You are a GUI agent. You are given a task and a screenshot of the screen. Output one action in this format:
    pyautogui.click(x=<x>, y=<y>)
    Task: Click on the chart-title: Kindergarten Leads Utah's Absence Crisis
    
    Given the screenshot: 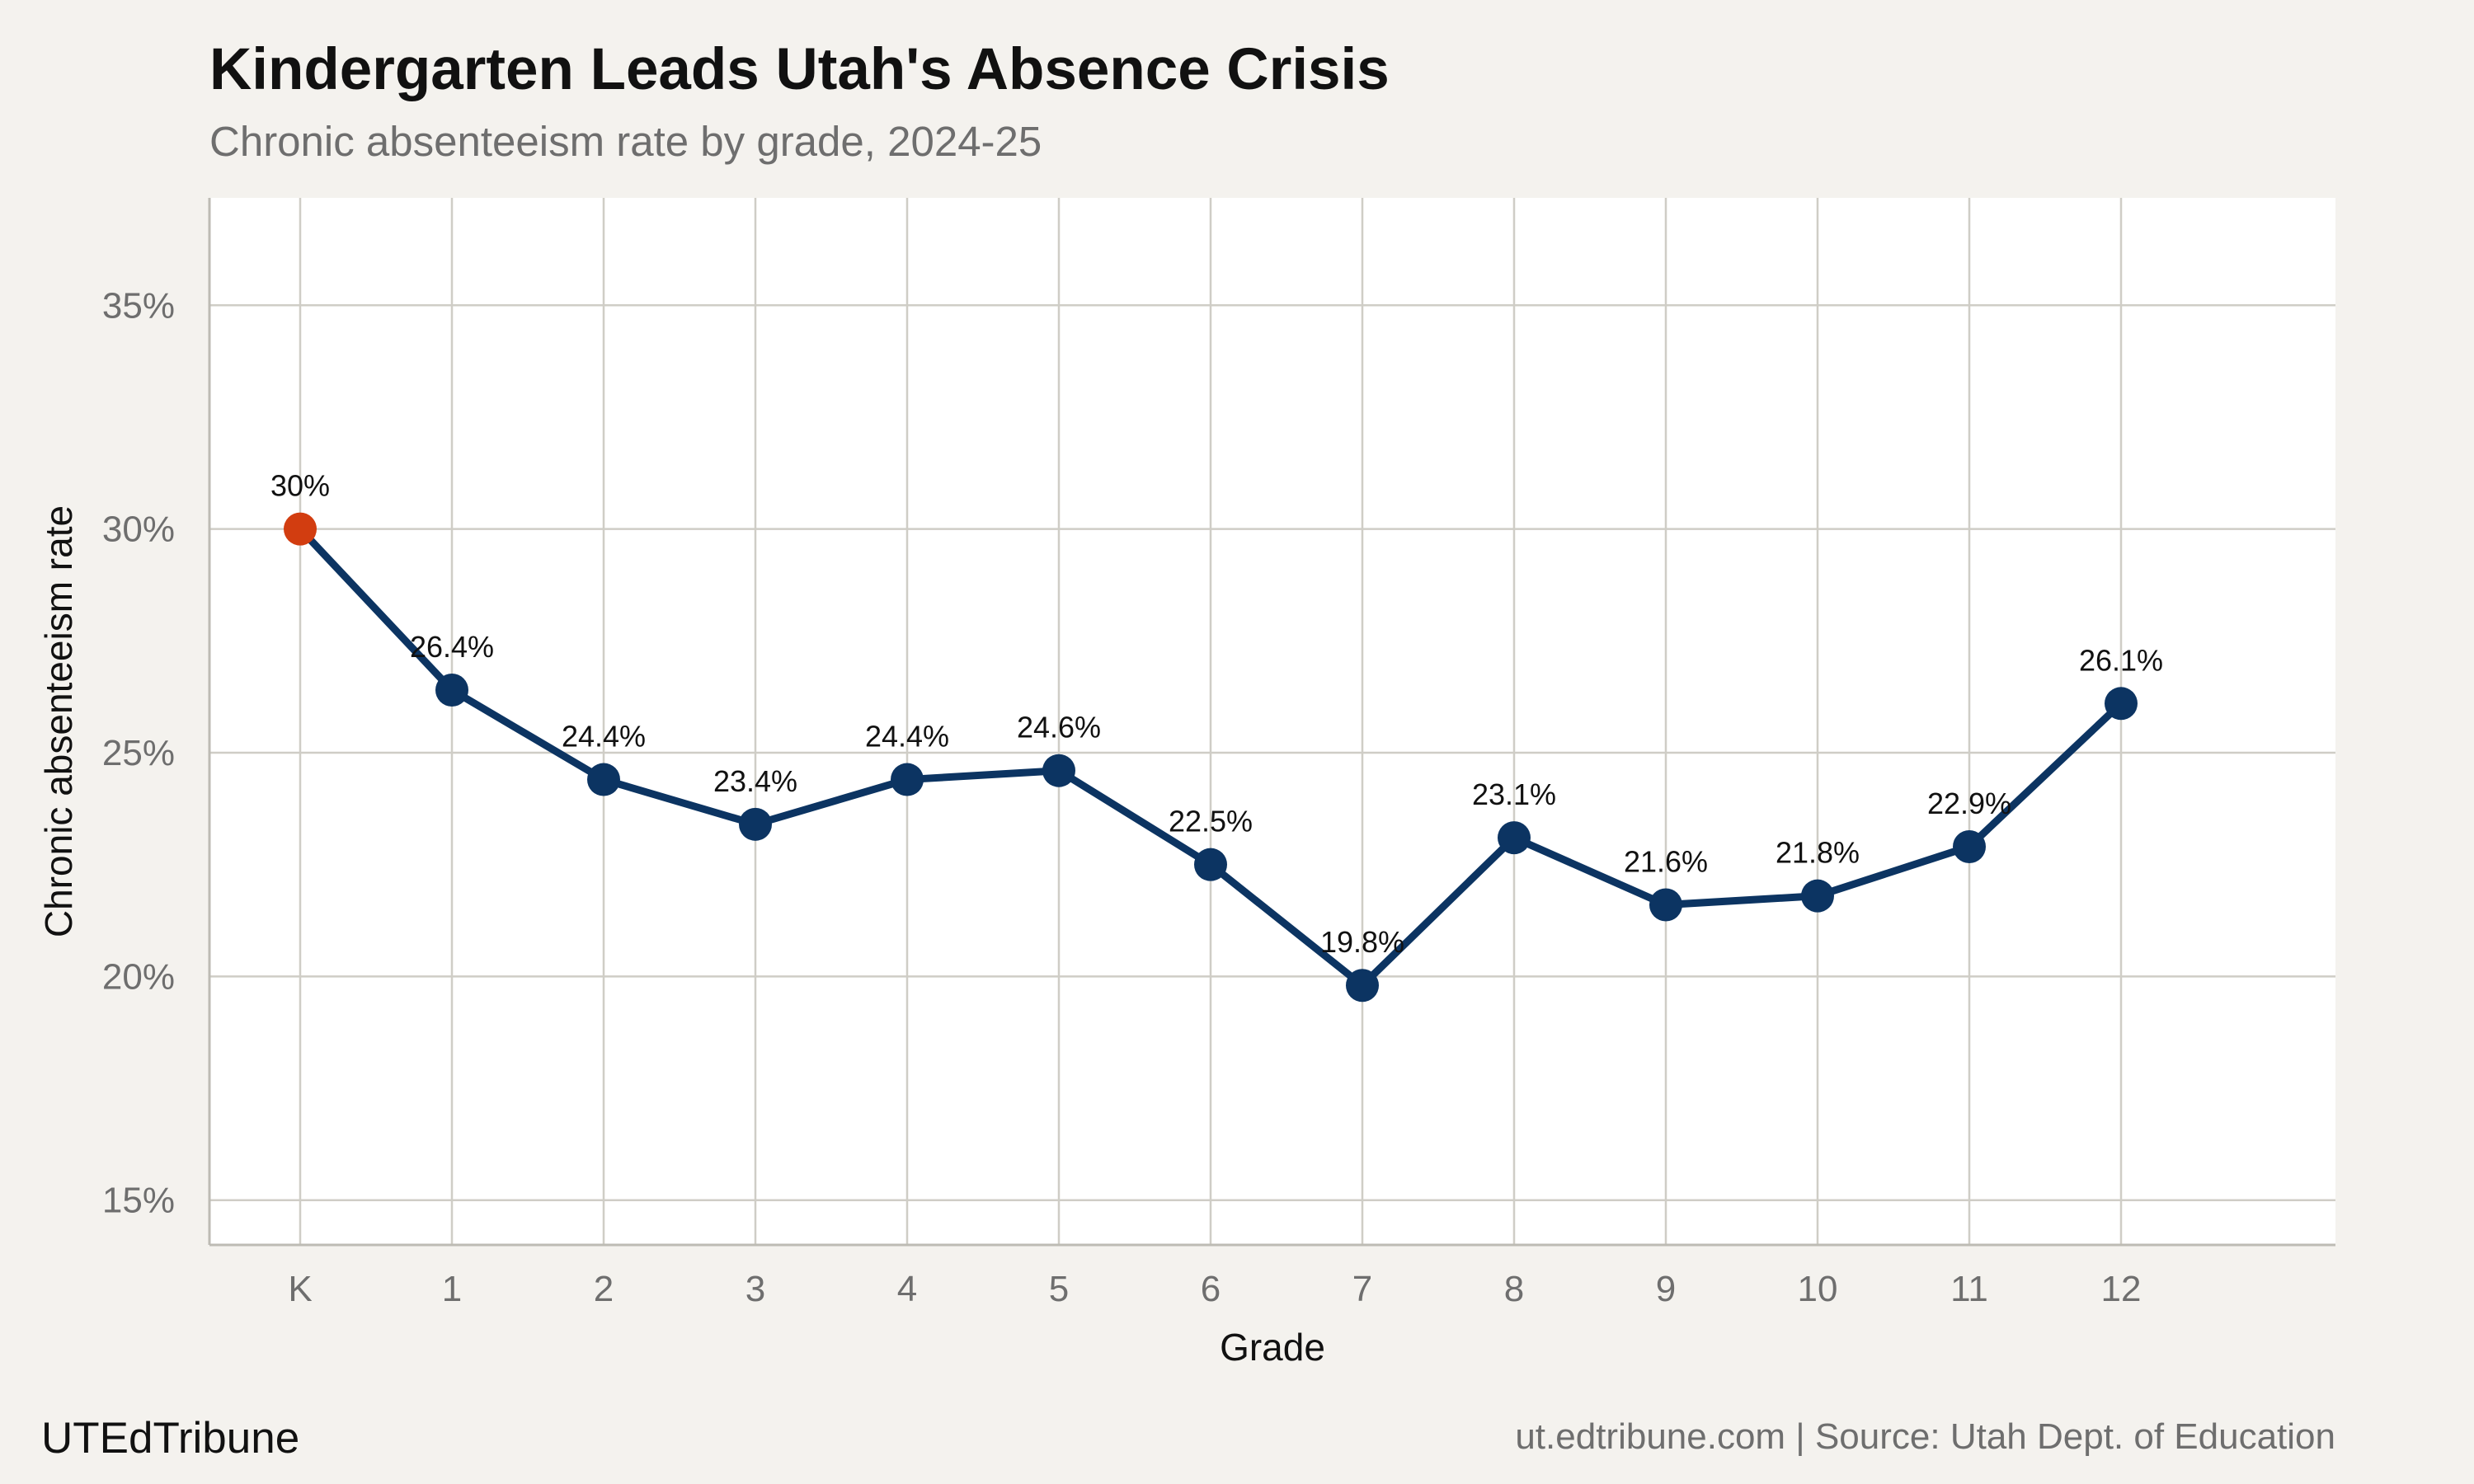 What is the action you would take?
    pyautogui.click(x=799, y=69)
    